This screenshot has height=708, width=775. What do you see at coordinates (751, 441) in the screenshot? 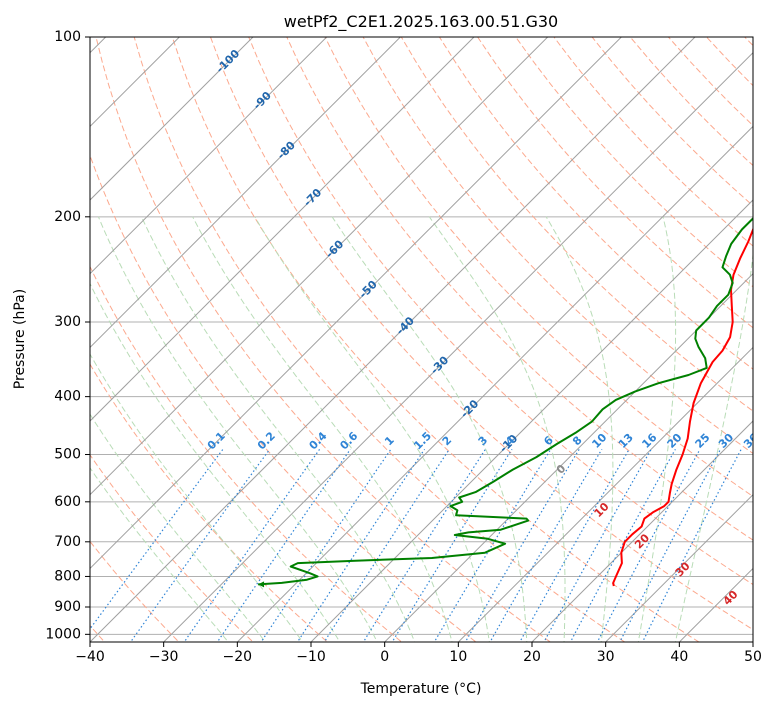
I see `mixing-ratio-label: 36` at bounding box center [751, 441].